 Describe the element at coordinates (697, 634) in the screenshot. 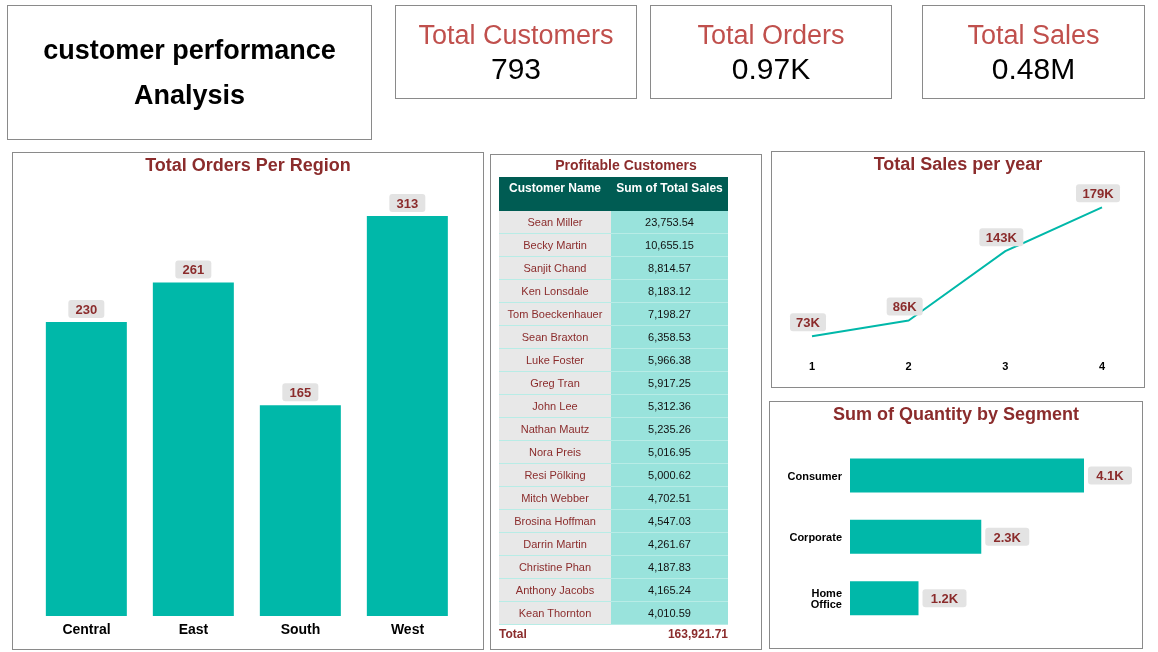

I see `text: 163,921.71` at that location.